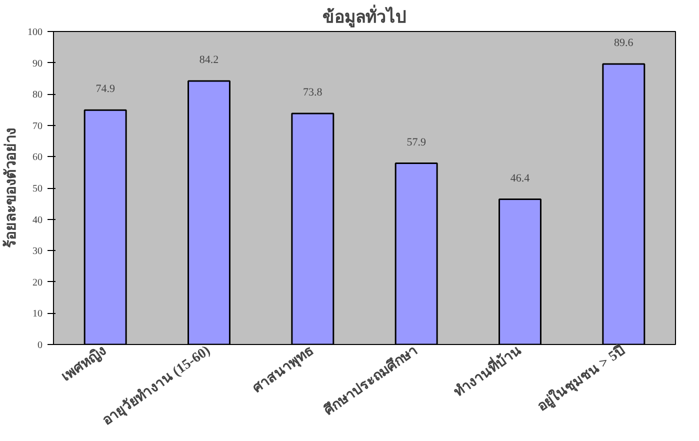  Describe the element at coordinates (37, 95) in the screenshot. I see `y-tick-label: 80` at that location.